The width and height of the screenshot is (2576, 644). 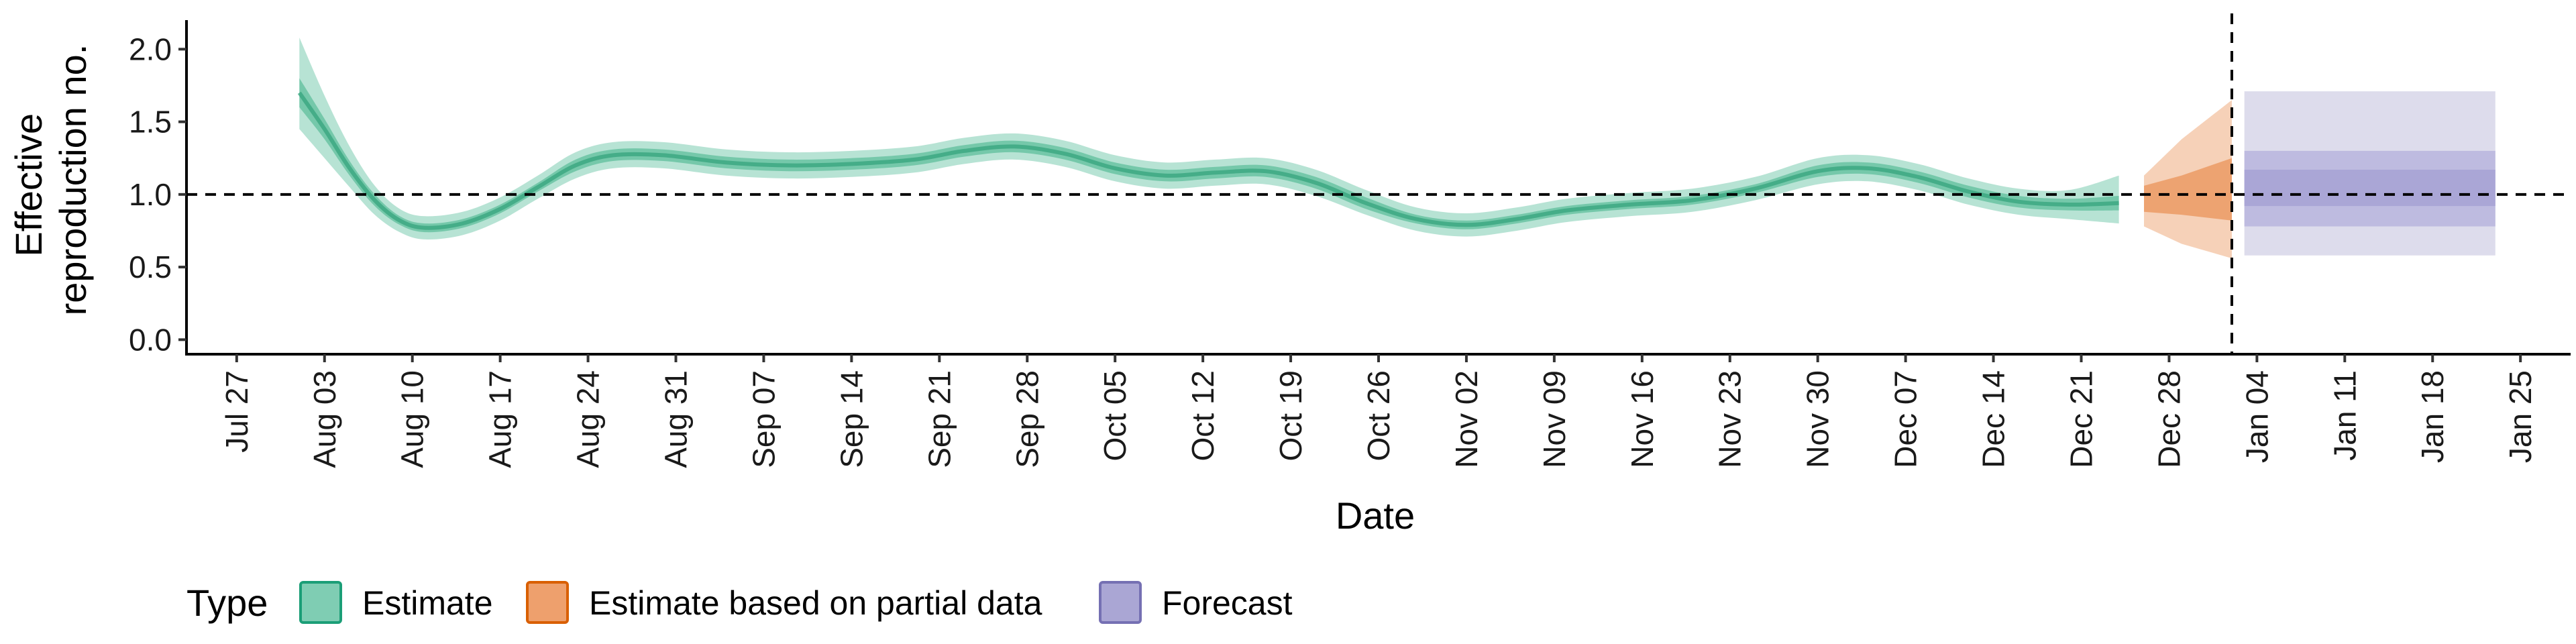 What do you see at coordinates (1120, 602) in the screenshot?
I see `legend-swatch-forecast` at bounding box center [1120, 602].